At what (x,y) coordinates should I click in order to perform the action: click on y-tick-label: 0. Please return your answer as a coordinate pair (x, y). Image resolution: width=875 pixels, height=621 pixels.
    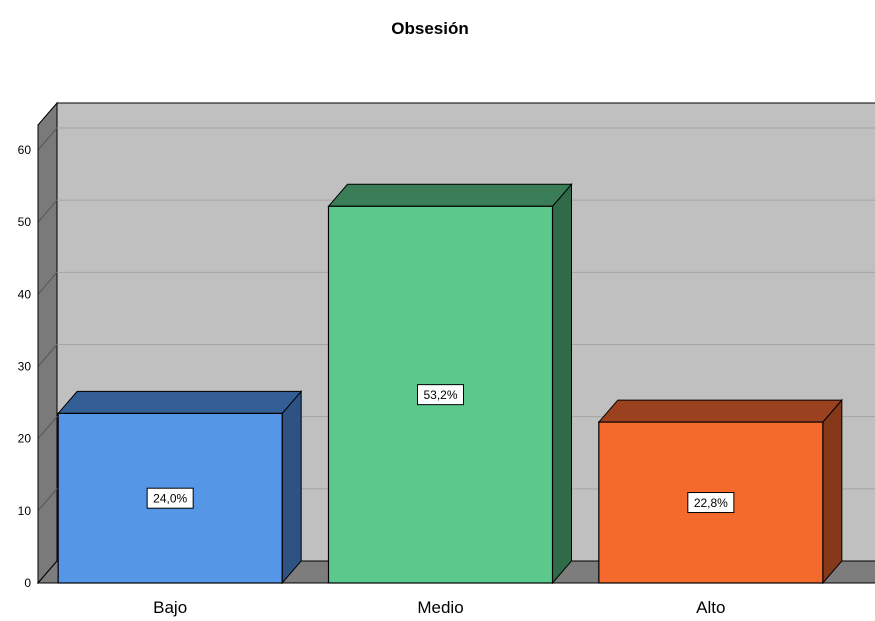
    Looking at the image, I should click on (27, 583).